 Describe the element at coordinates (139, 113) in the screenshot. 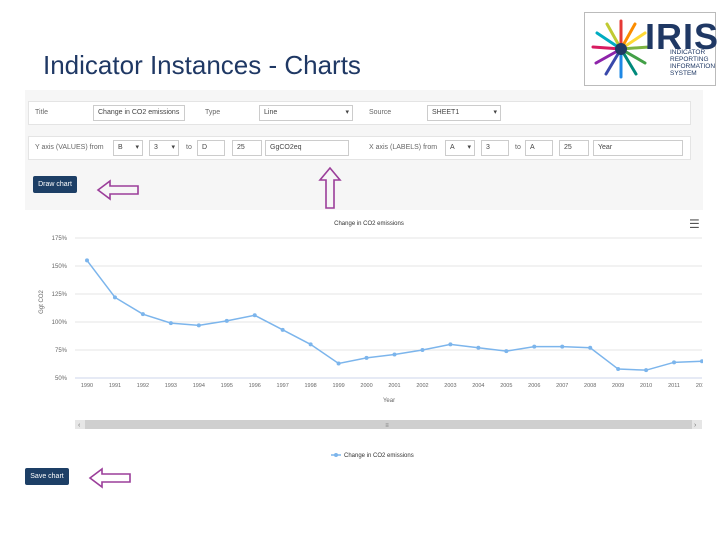

I see `title-input: Change in CO2 emissions` at that location.